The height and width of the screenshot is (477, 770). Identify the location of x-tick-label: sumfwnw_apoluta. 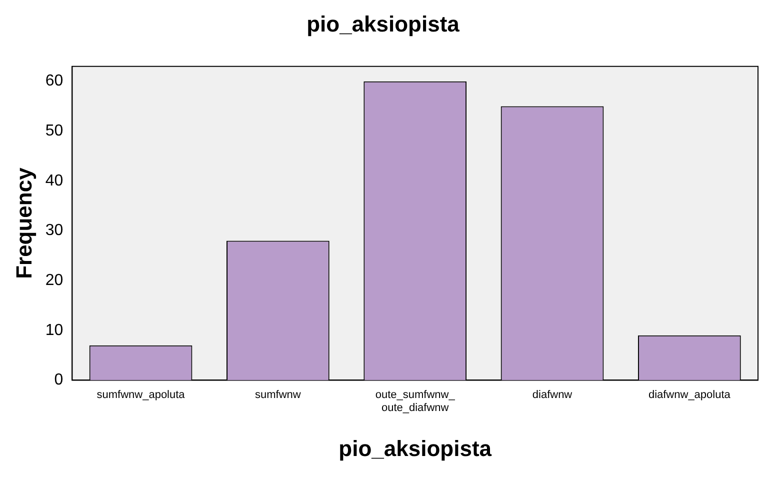
(141, 394).